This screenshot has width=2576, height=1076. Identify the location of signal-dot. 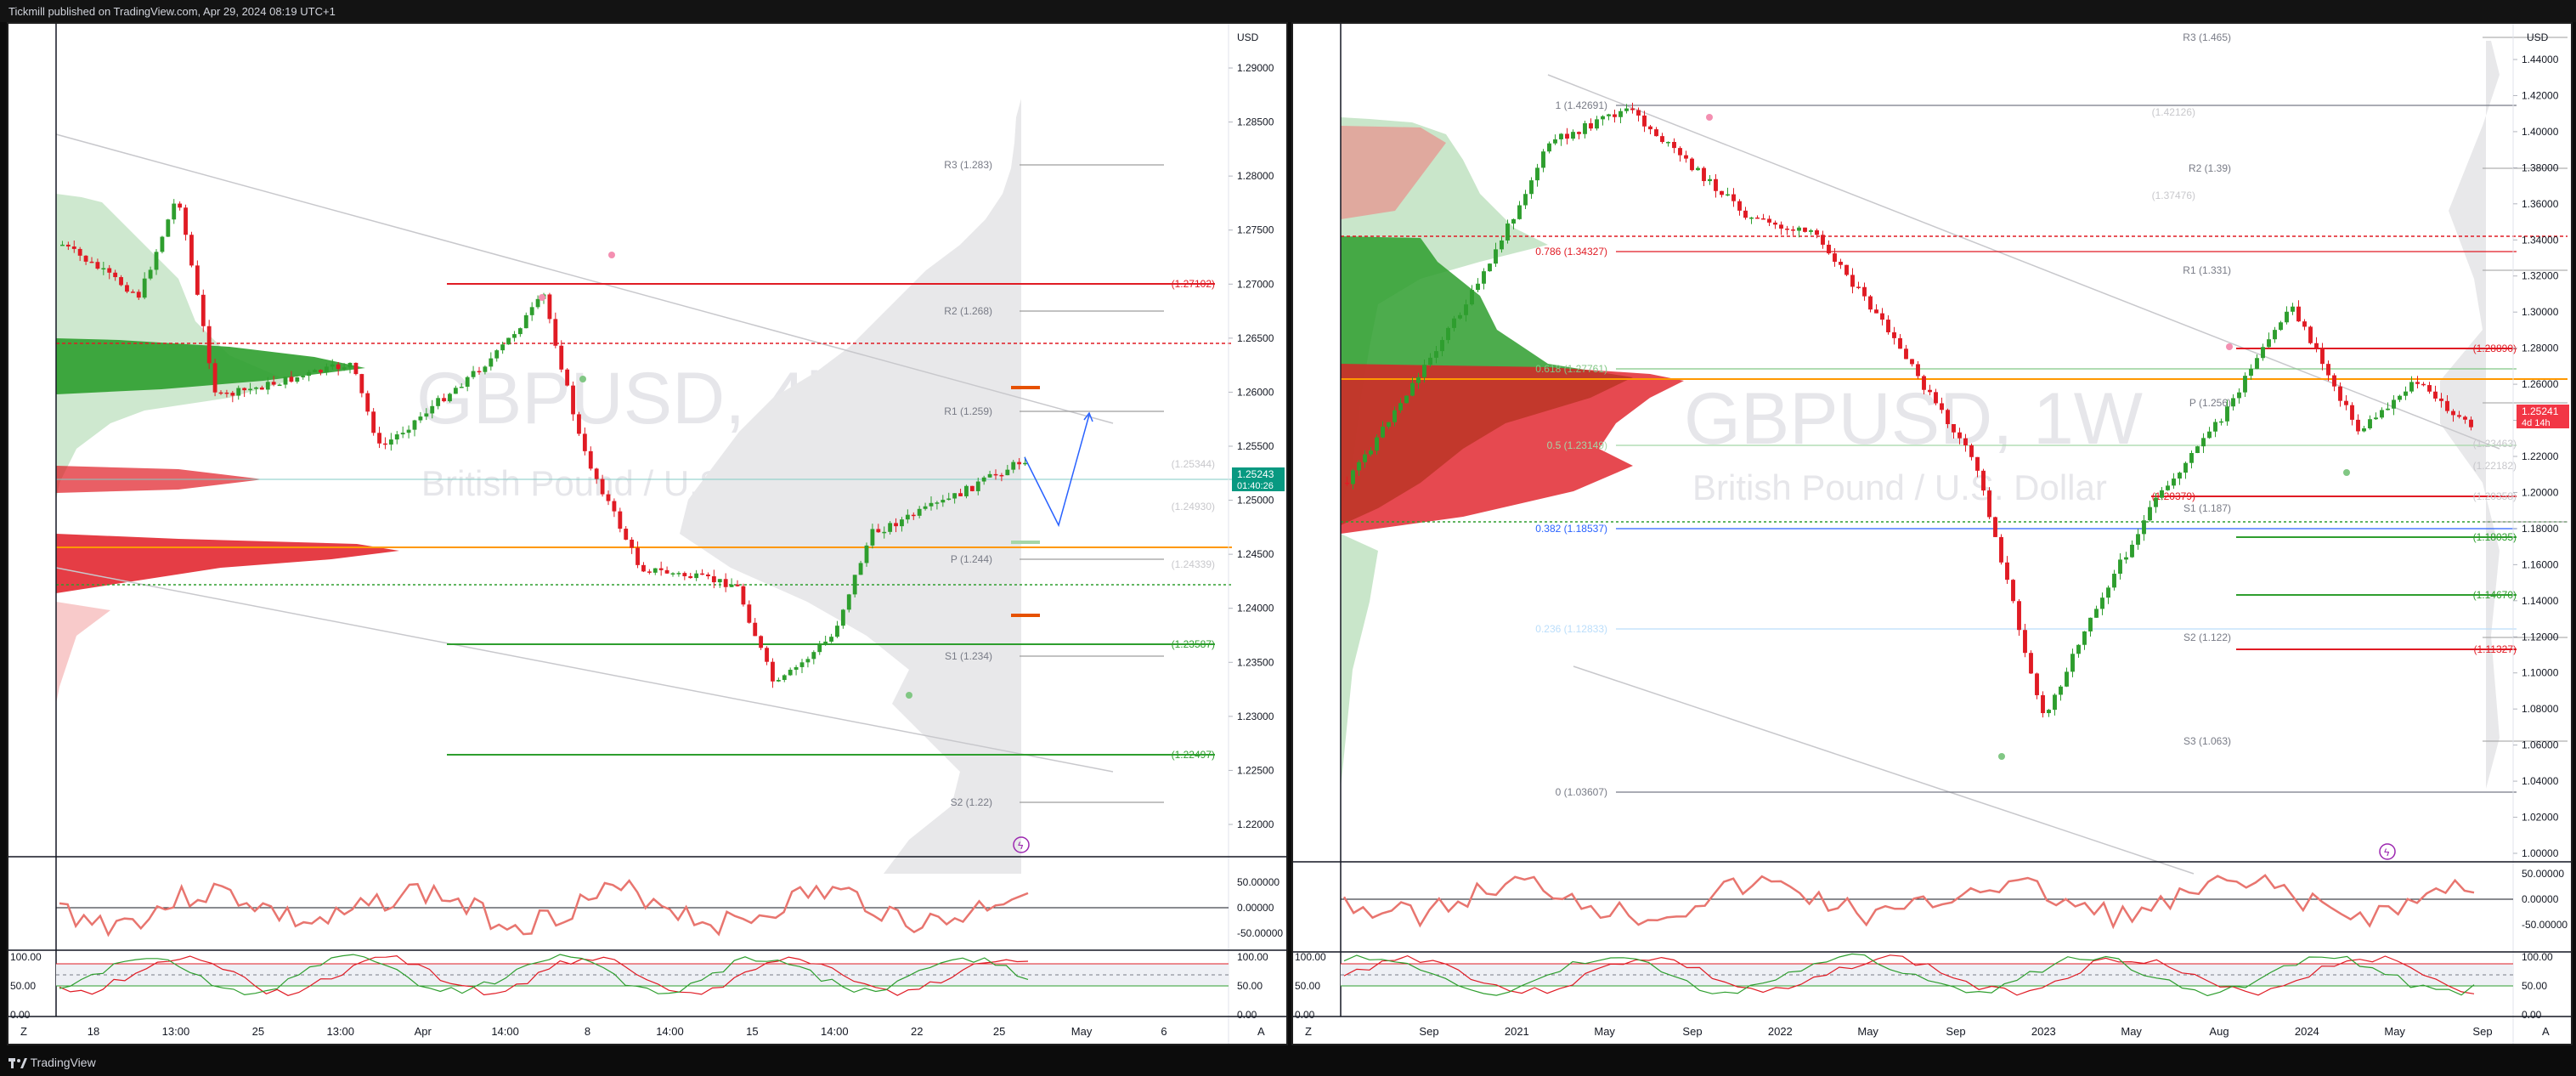
(909, 695).